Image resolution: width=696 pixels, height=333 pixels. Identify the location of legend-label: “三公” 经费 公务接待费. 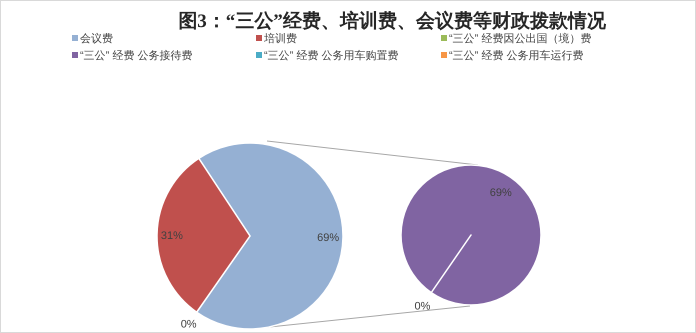
(136, 55).